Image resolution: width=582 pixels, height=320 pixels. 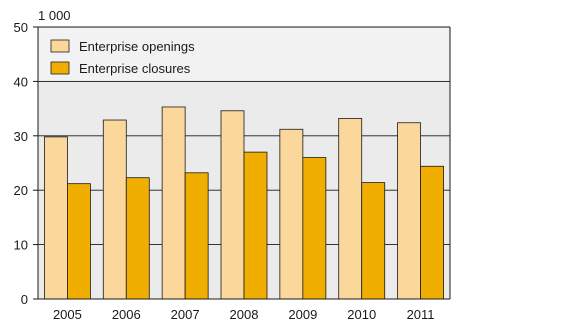 I want to click on bar-closures-2008, so click(x=255, y=225).